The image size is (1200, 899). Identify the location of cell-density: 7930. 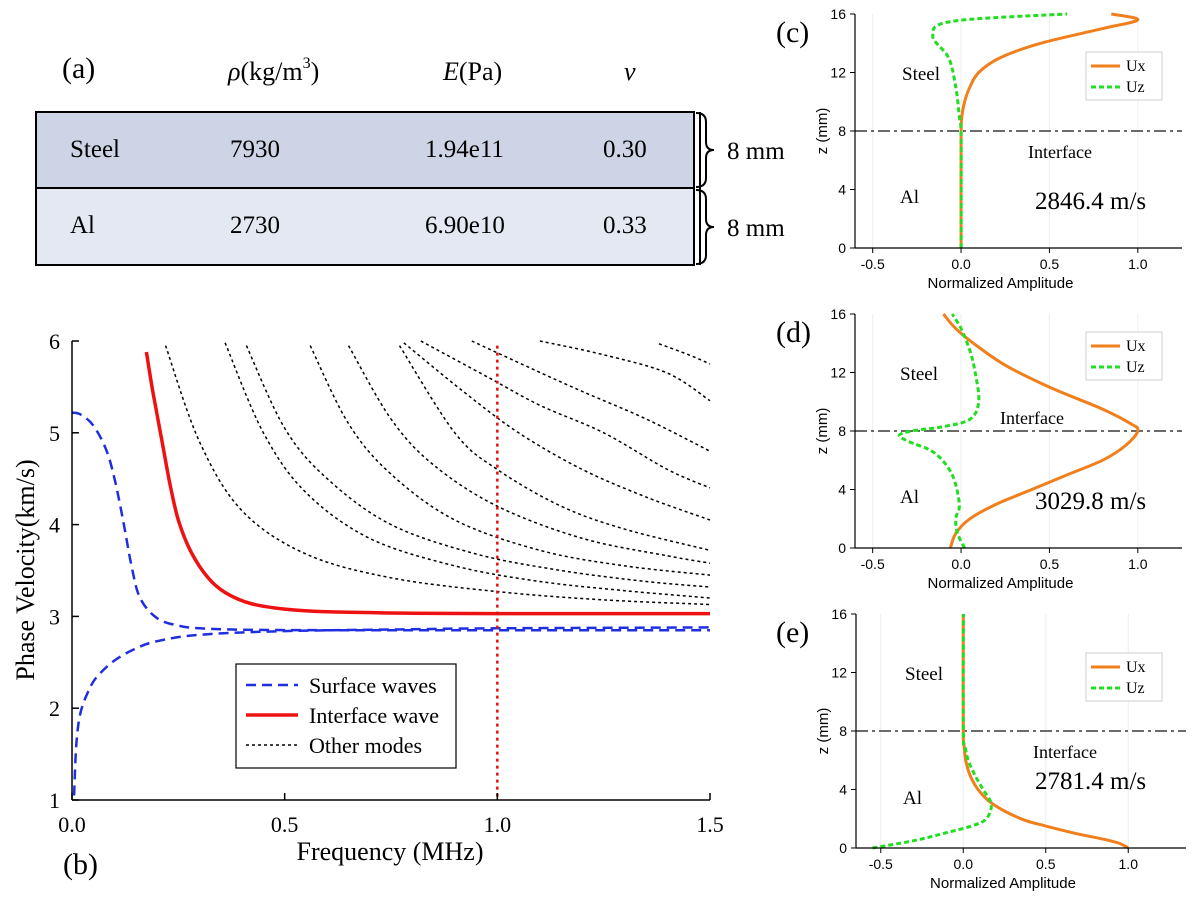
(255, 149).